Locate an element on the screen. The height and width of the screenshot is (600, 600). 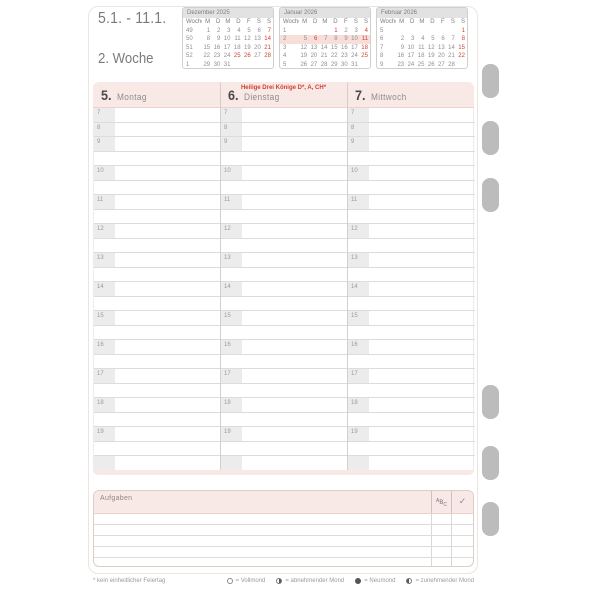
calendar-day: 5 is located at coordinates (249, 30).